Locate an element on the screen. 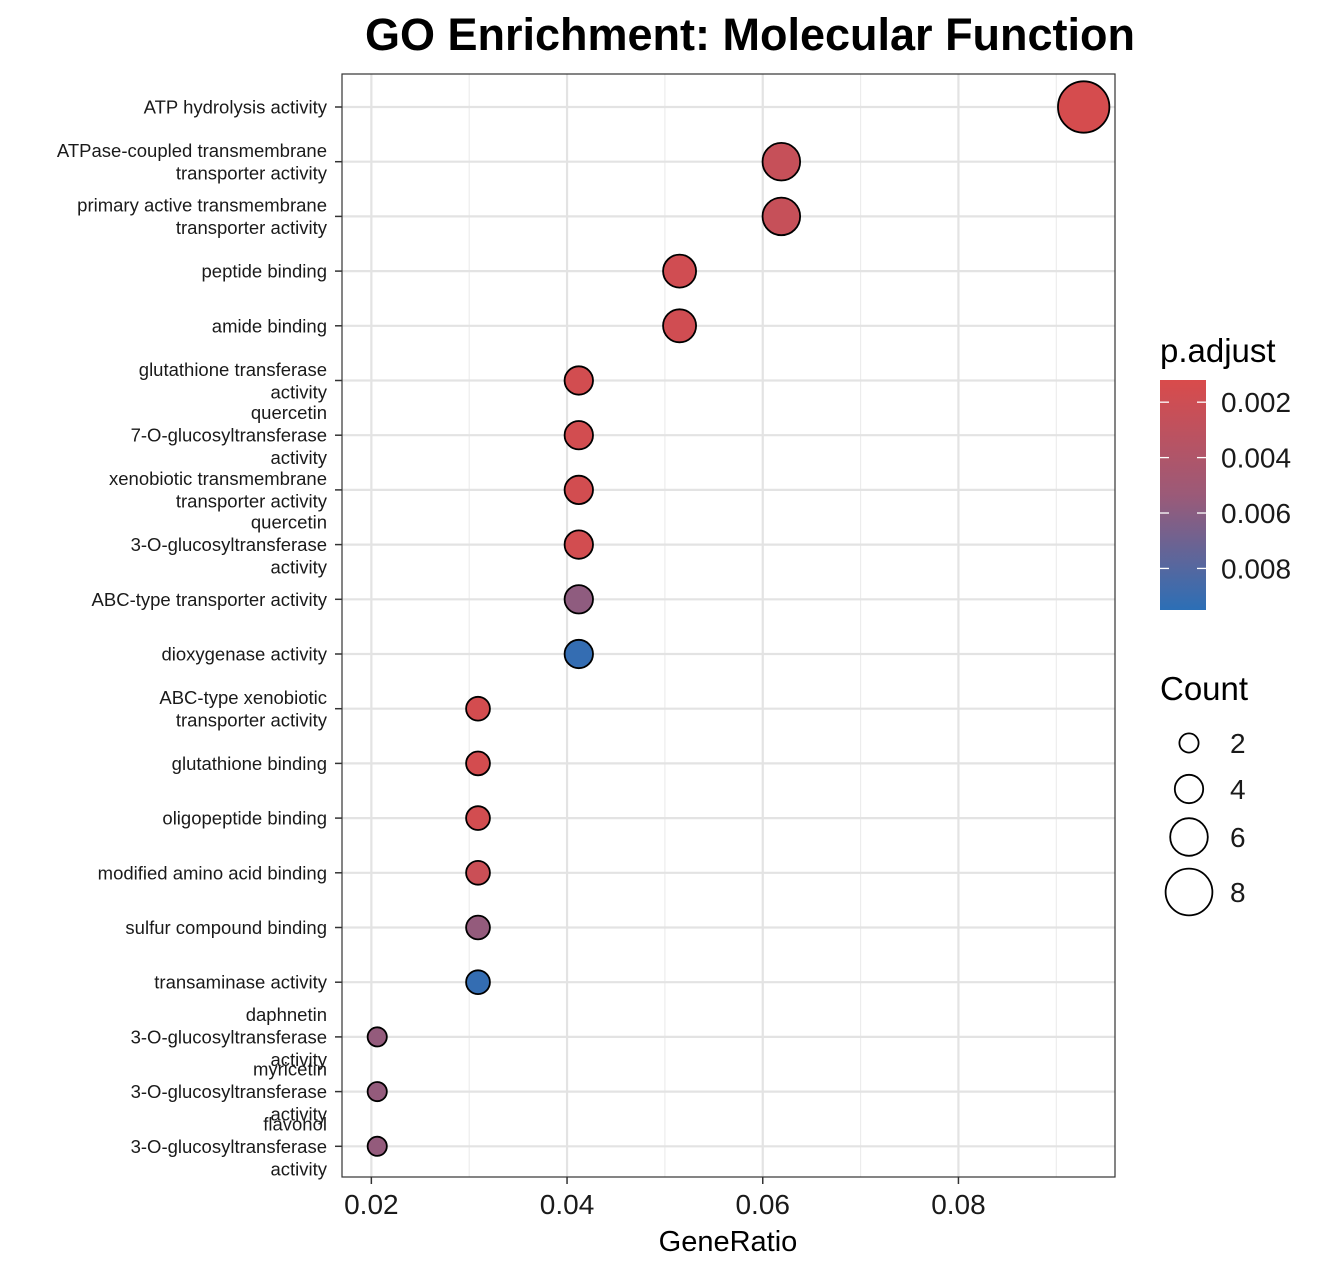 The height and width of the screenshot is (1277, 1330). color-legend-label: 0.006 is located at coordinates (1256, 513).